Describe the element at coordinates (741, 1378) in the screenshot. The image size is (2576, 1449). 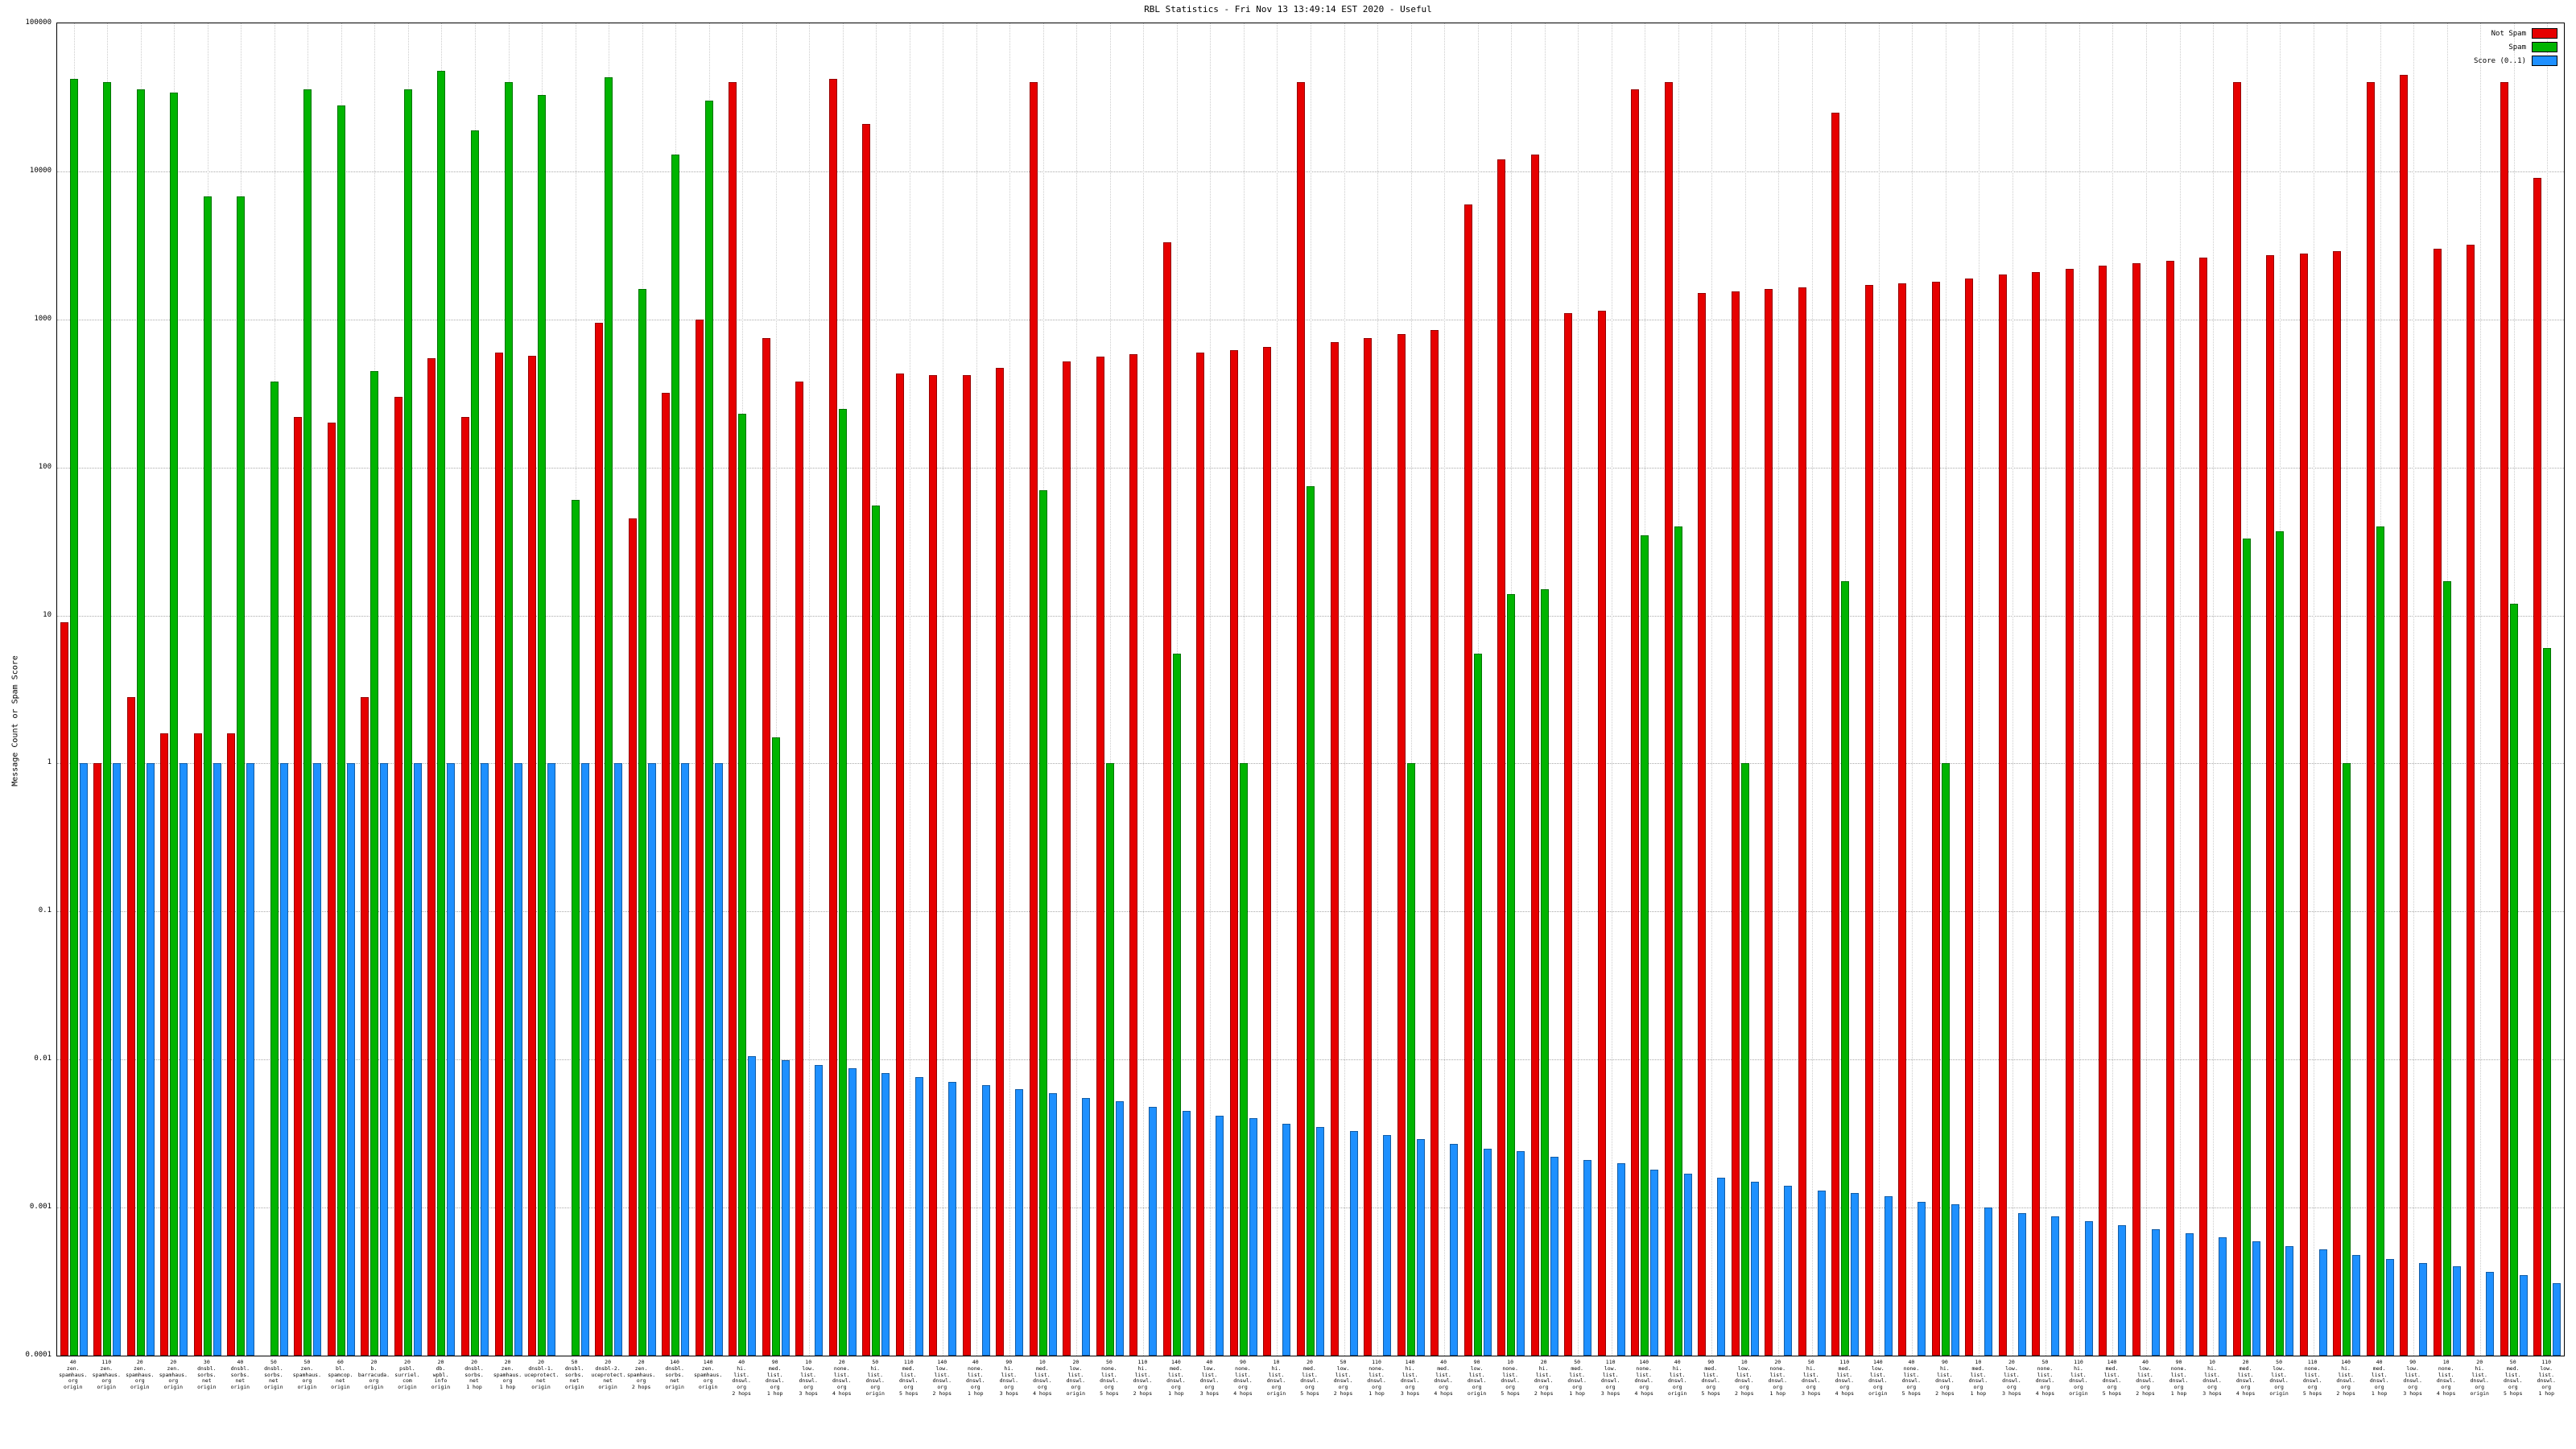
I see `x-tick-label: 40 hi. list. dnswl. org 2 hops` at that location.